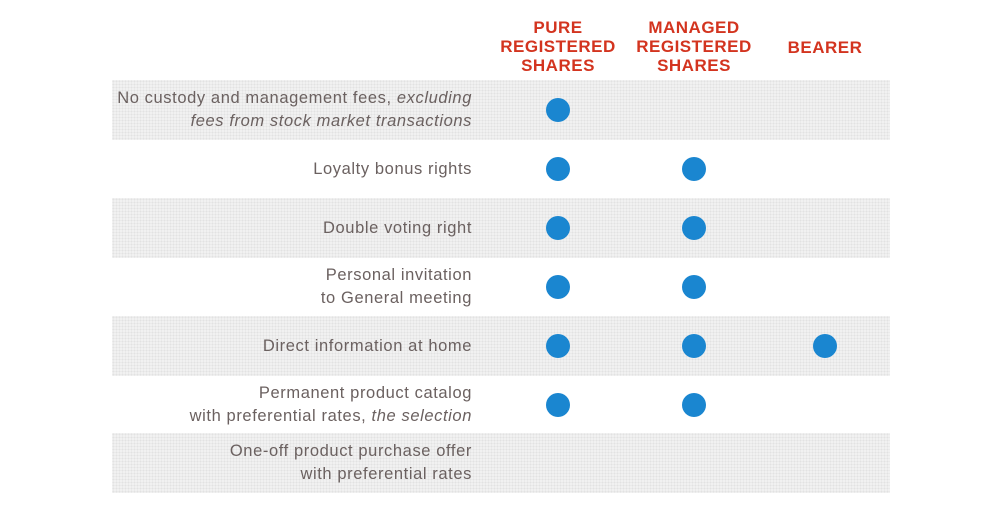 Image resolution: width=1000 pixels, height=529 pixels. What do you see at coordinates (501, 287) in the screenshot?
I see `table-row: Personal invitation to General meeting` at bounding box center [501, 287].